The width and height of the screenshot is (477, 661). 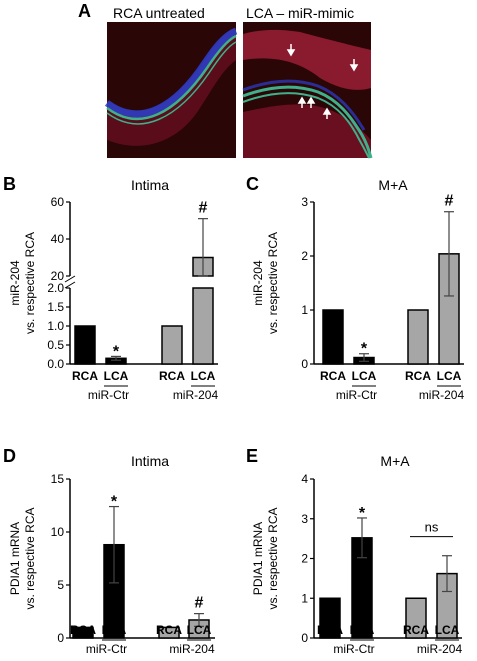 I want to click on y-tick-label: 0.0, so click(x=55, y=364).